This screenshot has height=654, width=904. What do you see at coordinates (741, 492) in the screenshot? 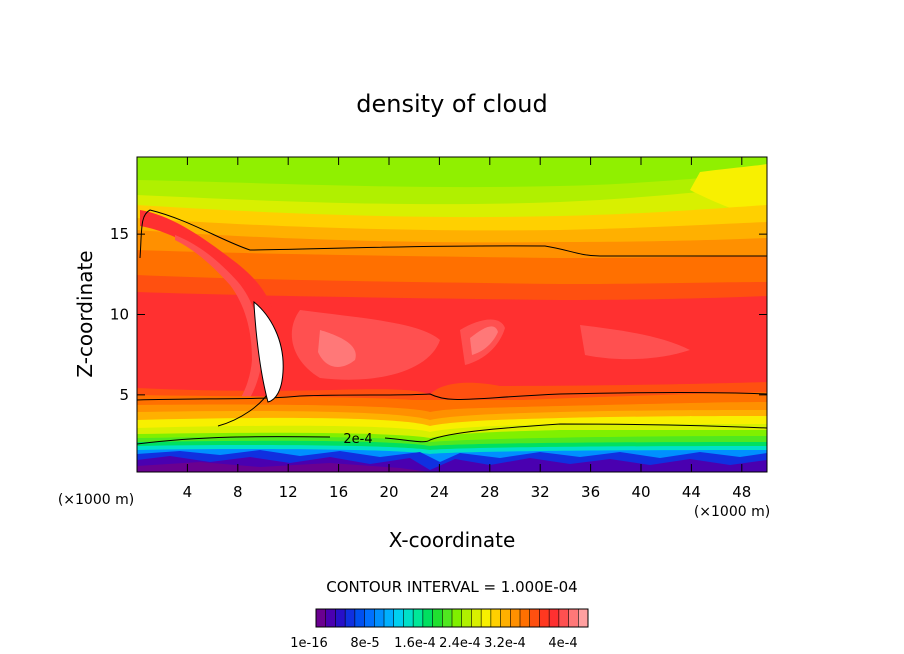
I see `x-tick-label: 48` at bounding box center [741, 492].